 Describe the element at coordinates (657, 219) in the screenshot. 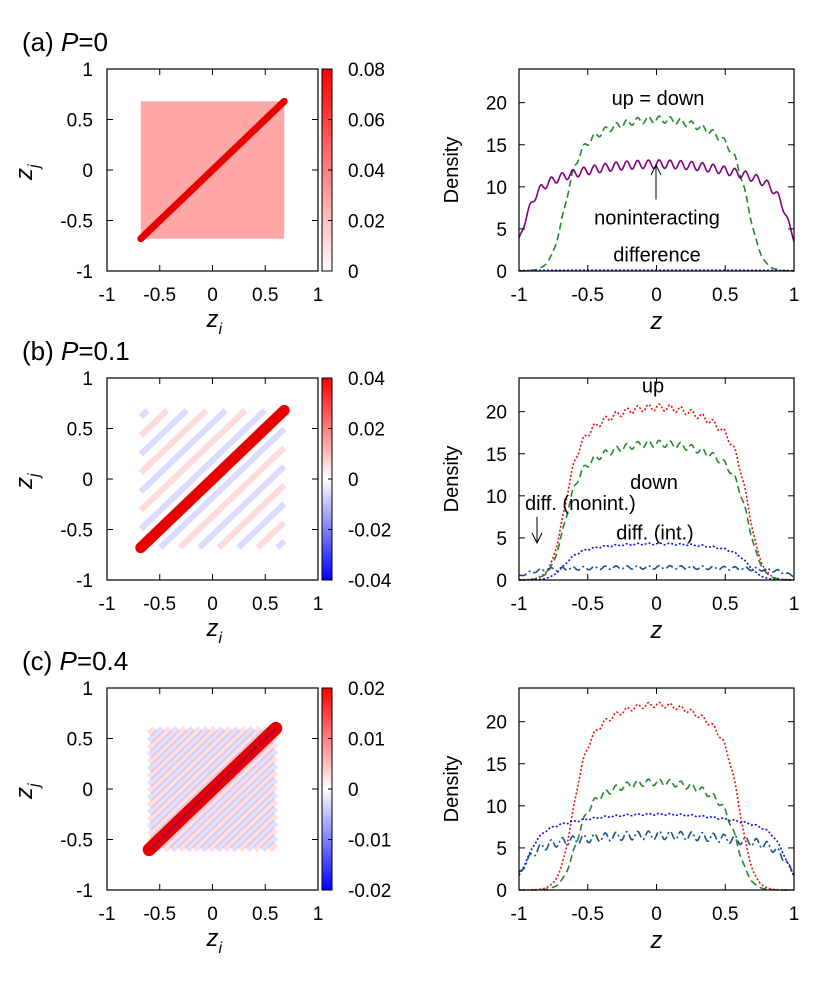

I see `annotation-noninteracting: noninteracting` at that location.